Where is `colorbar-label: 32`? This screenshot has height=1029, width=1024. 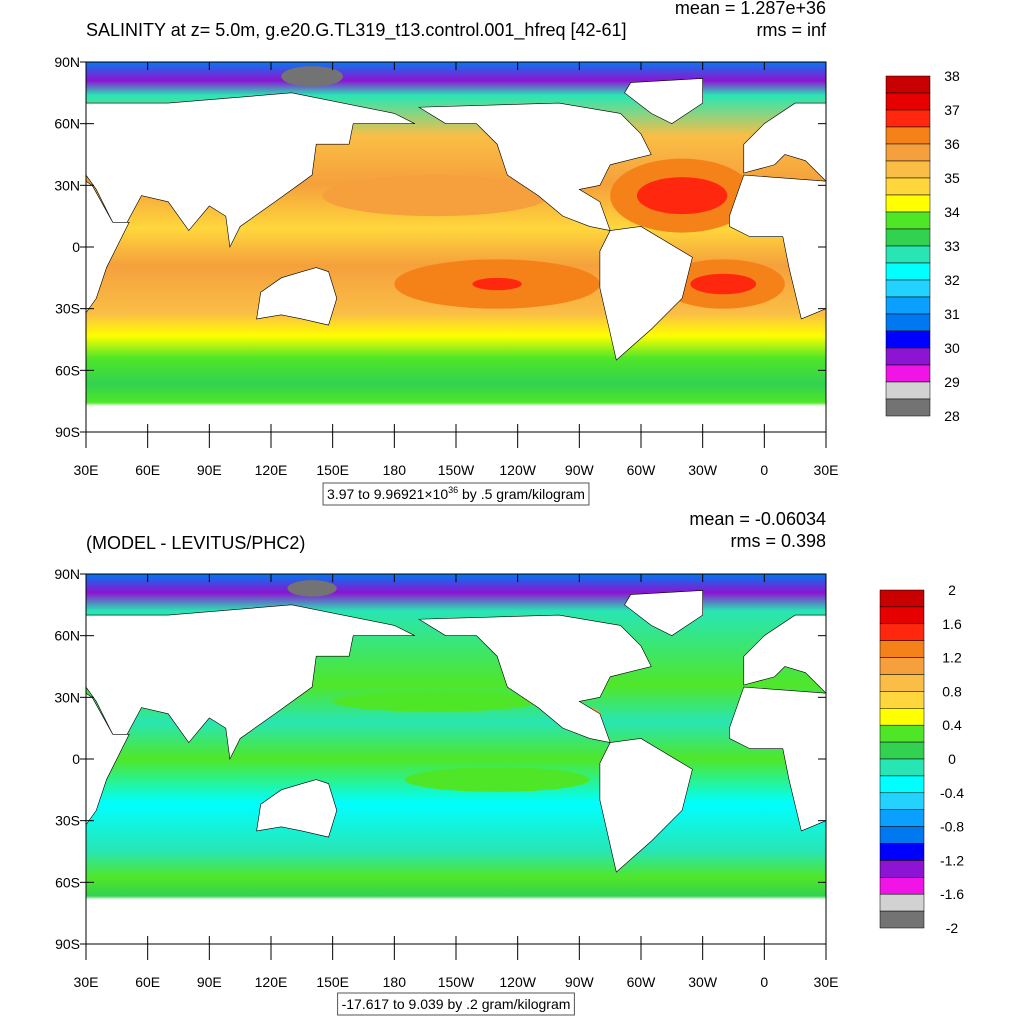 colorbar-label: 32 is located at coordinates (952, 280).